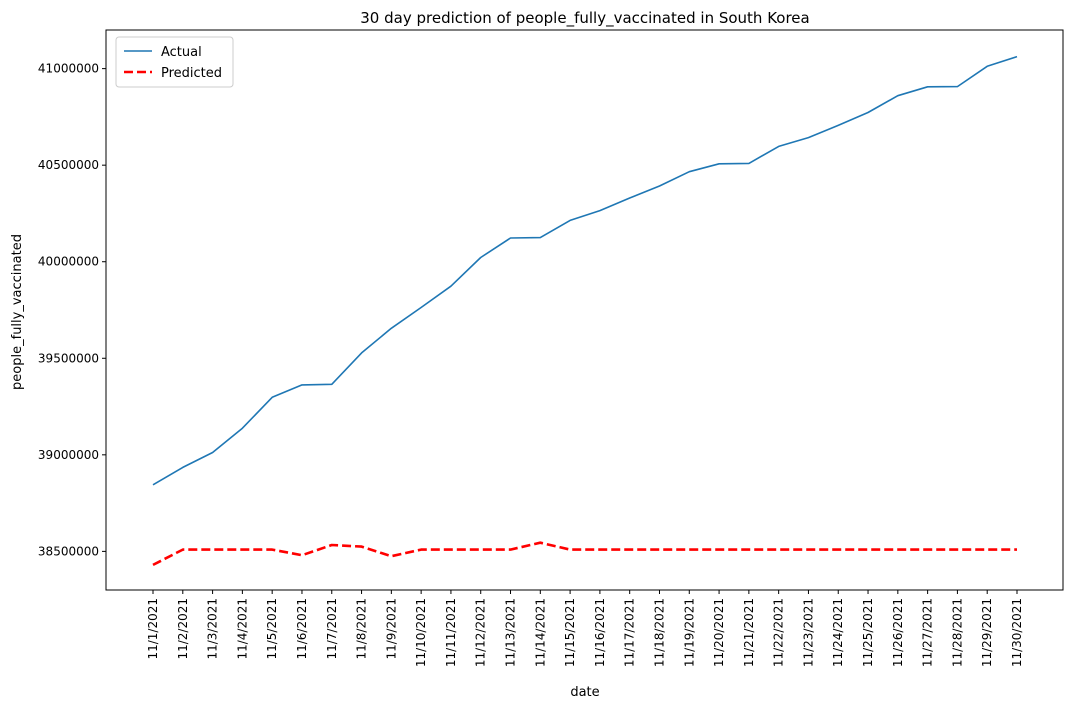  Describe the element at coordinates (928, 632) in the screenshot. I see `x-tick-label: 11/27/2021` at that location.